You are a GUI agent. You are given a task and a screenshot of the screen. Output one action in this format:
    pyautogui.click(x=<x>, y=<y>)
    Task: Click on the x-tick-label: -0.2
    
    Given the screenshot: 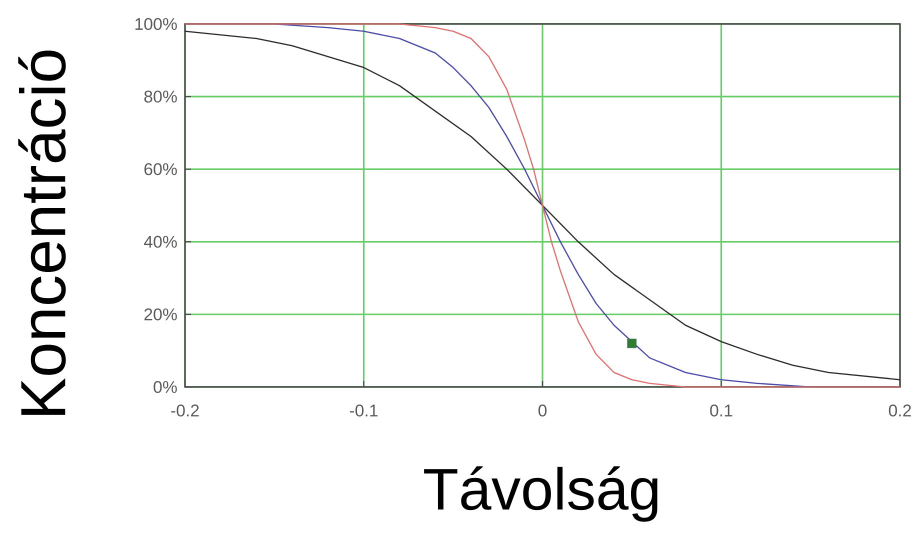 What is the action you would take?
    pyautogui.click(x=185, y=410)
    